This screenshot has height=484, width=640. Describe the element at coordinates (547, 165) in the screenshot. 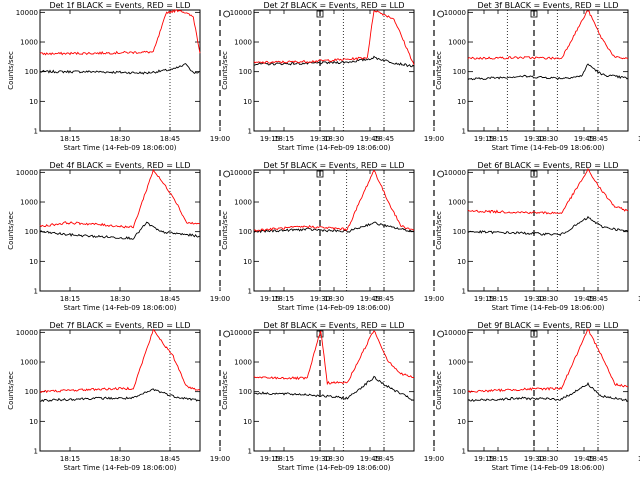

I see `panel-title: Det 6f BLACK = Events, RED = LLD` at that location.